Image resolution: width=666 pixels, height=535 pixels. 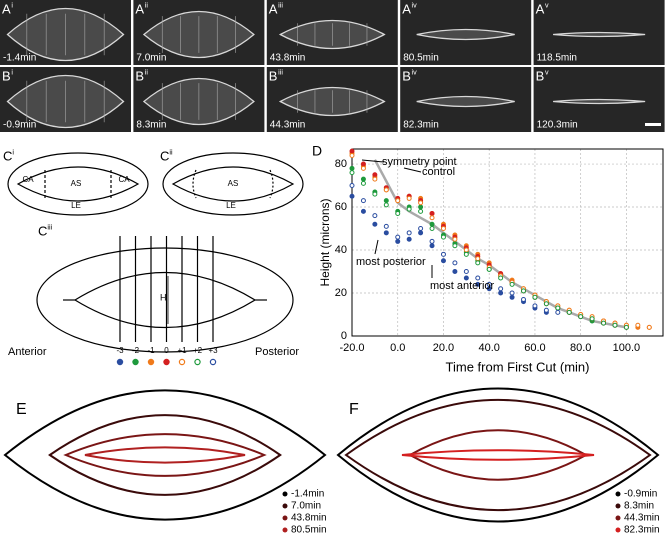 I want to click on legend-label: 7.0min, so click(x=306, y=506).